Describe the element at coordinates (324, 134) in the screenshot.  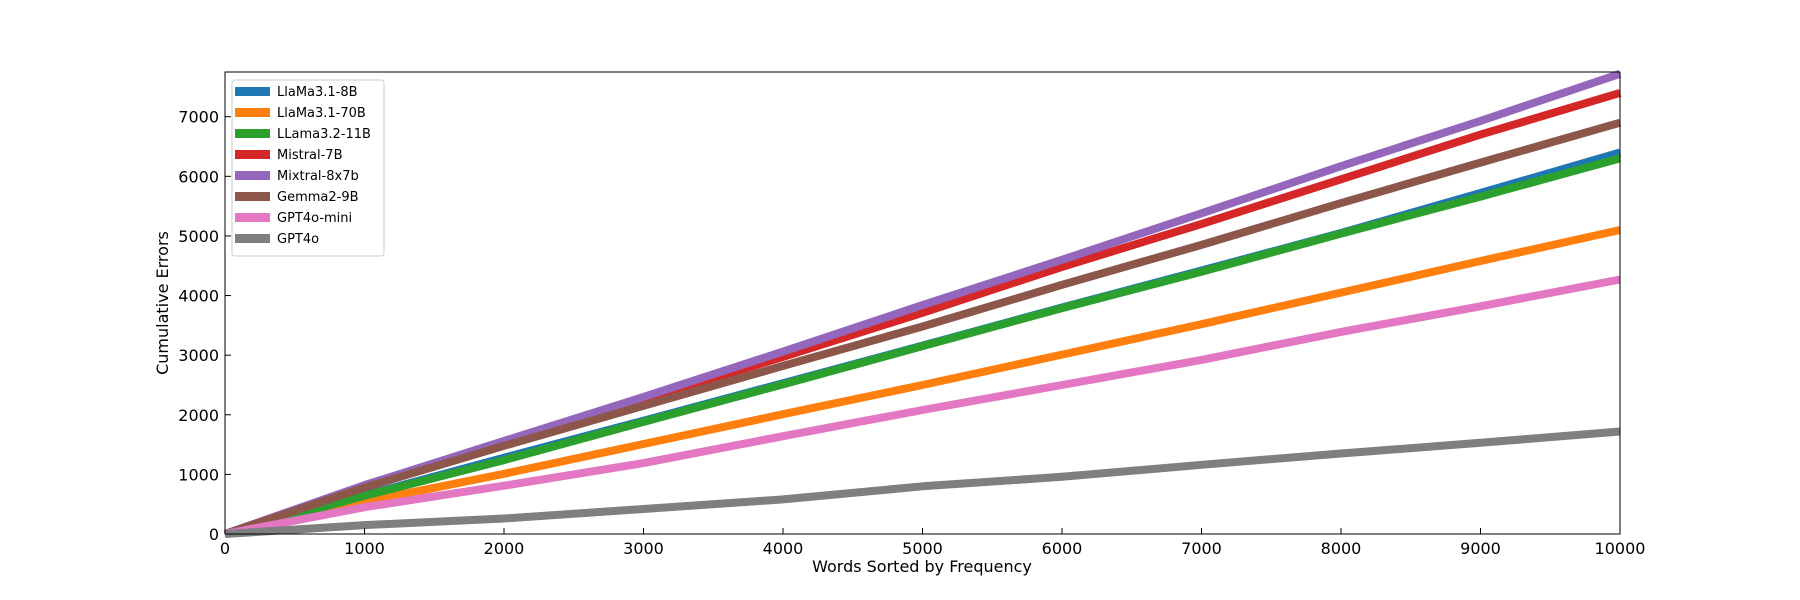
I see `legend-label-2: LLama3.2-11B` at that location.